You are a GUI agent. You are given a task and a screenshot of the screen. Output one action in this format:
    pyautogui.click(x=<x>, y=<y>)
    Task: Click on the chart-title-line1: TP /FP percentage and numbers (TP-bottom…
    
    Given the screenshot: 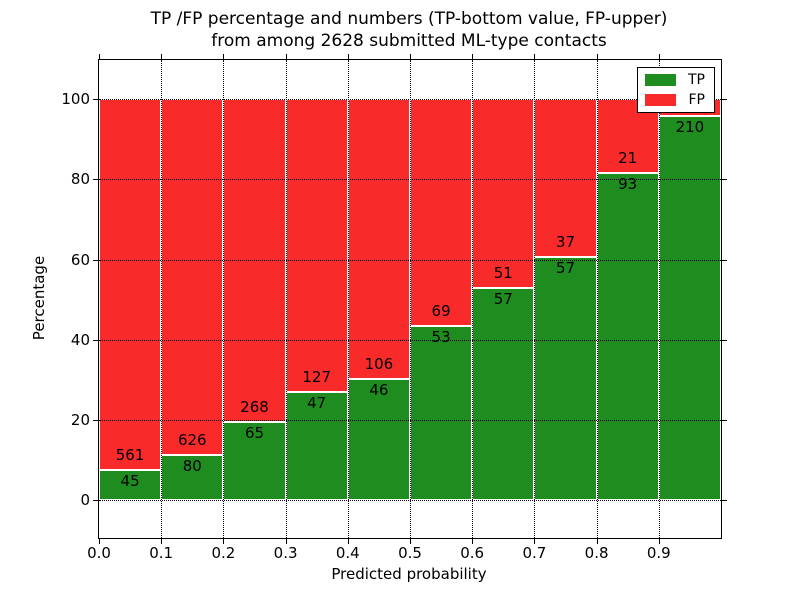 What is the action you would take?
    pyautogui.click(x=409, y=19)
    